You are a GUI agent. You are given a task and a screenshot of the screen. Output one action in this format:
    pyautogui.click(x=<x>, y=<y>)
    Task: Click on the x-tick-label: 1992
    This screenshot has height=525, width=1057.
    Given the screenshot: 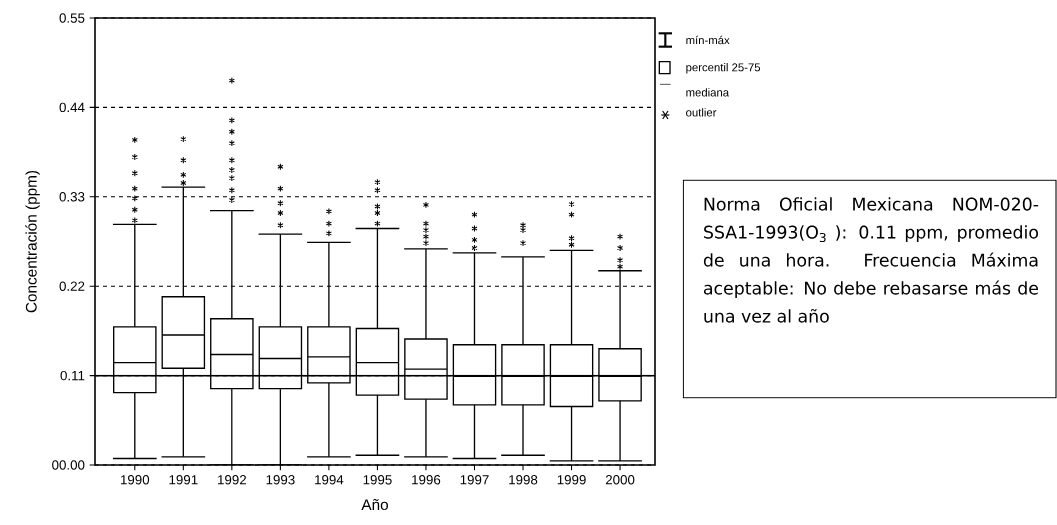 What is the action you would take?
    pyautogui.click(x=232, y=480)
    